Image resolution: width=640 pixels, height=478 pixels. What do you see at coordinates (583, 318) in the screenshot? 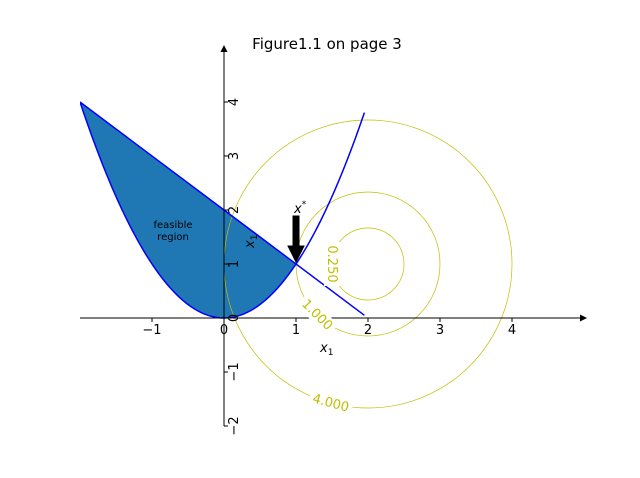
I see `x-axis-arrowhead` at bounding box center [583, 318].